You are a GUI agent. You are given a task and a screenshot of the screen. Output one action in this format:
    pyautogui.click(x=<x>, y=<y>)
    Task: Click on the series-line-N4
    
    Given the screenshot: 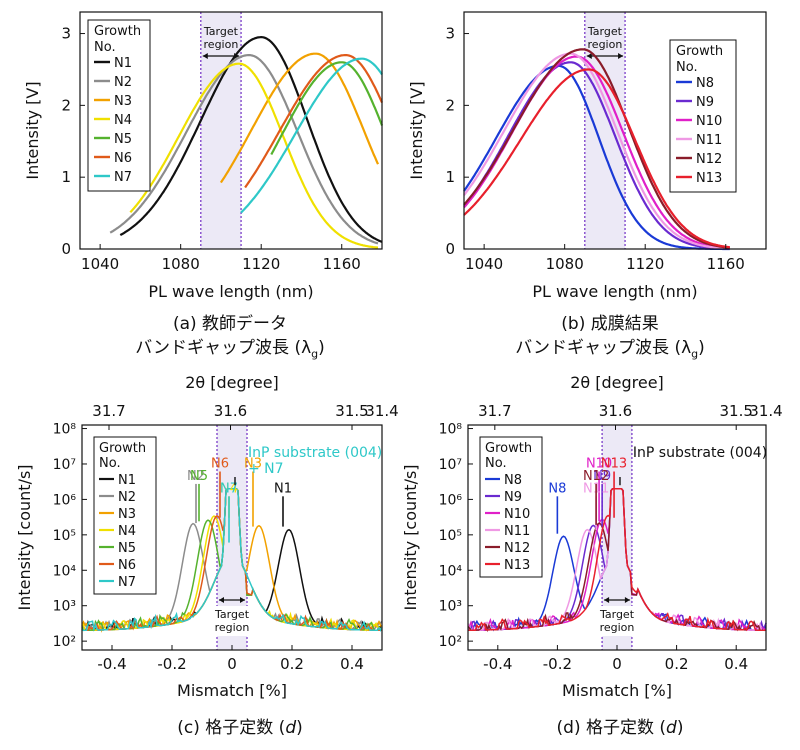 What is the action you would take?
    pyautogui.click(x=254, y=155)
    